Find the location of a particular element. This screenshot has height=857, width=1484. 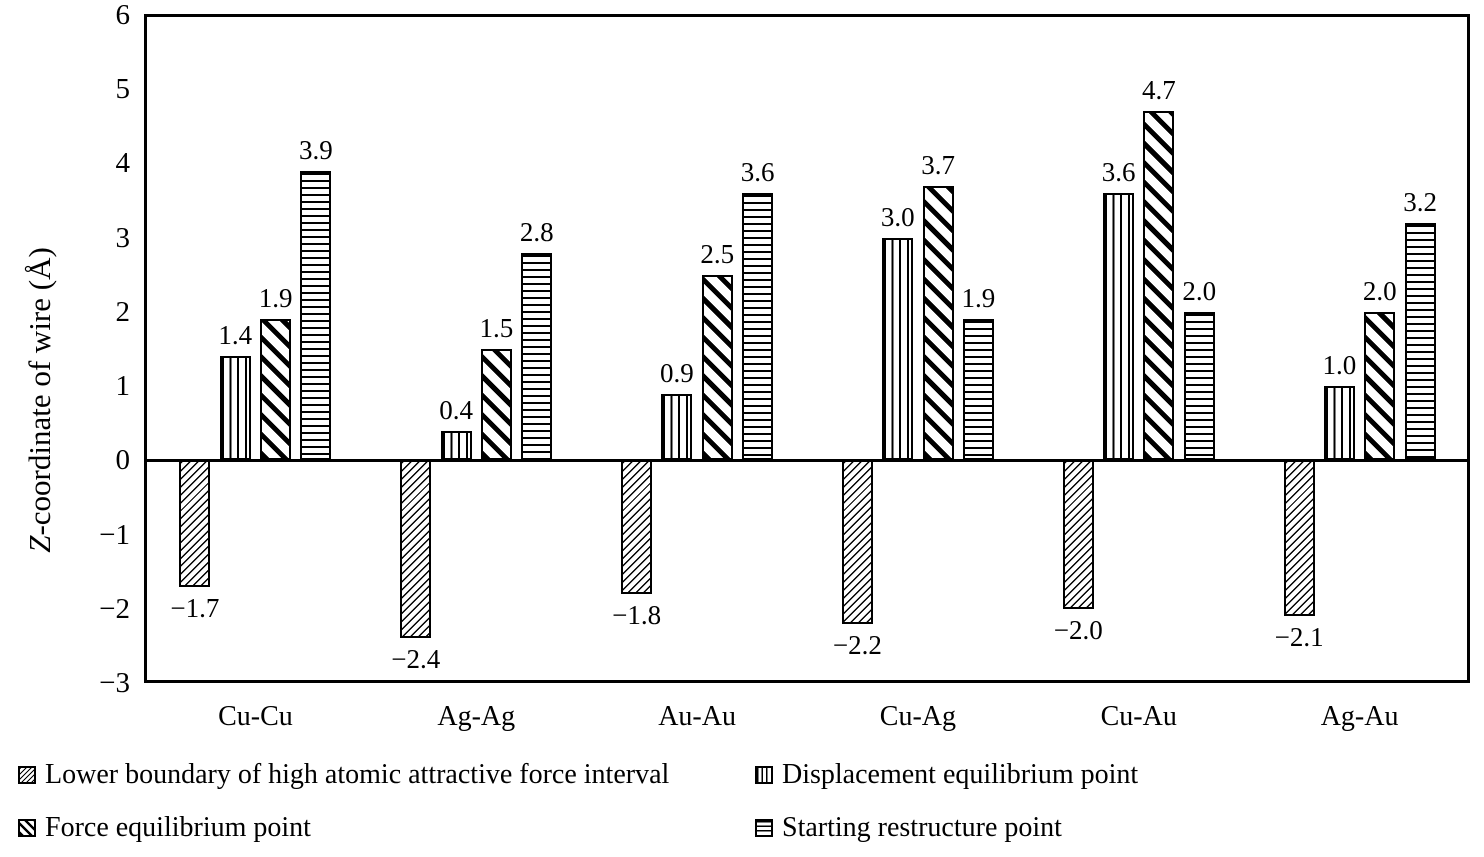

legend-label-series3: Force equilibrium point is located at coordinates (178, 827).